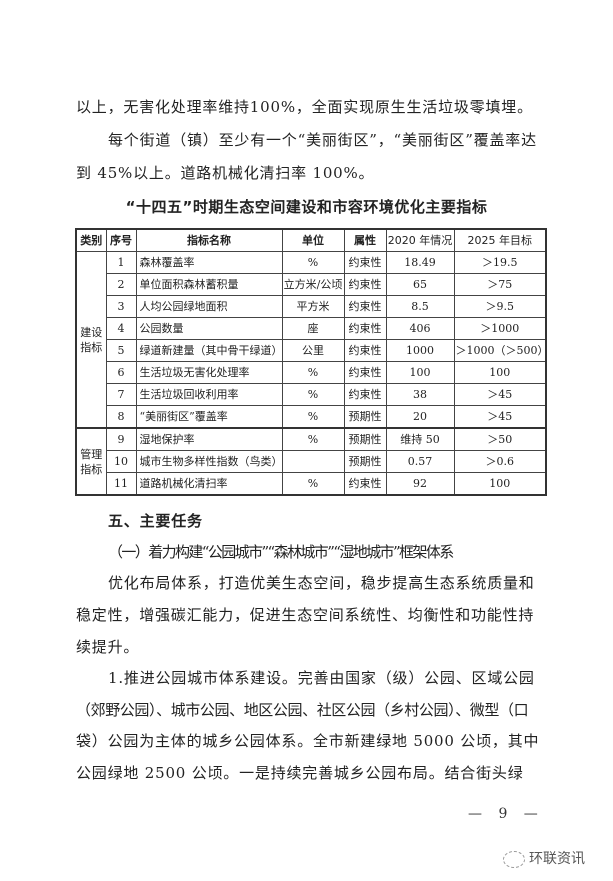 The image size is (613, 881). I want to click on col-header: 2025 年目标, so click(500, 240).